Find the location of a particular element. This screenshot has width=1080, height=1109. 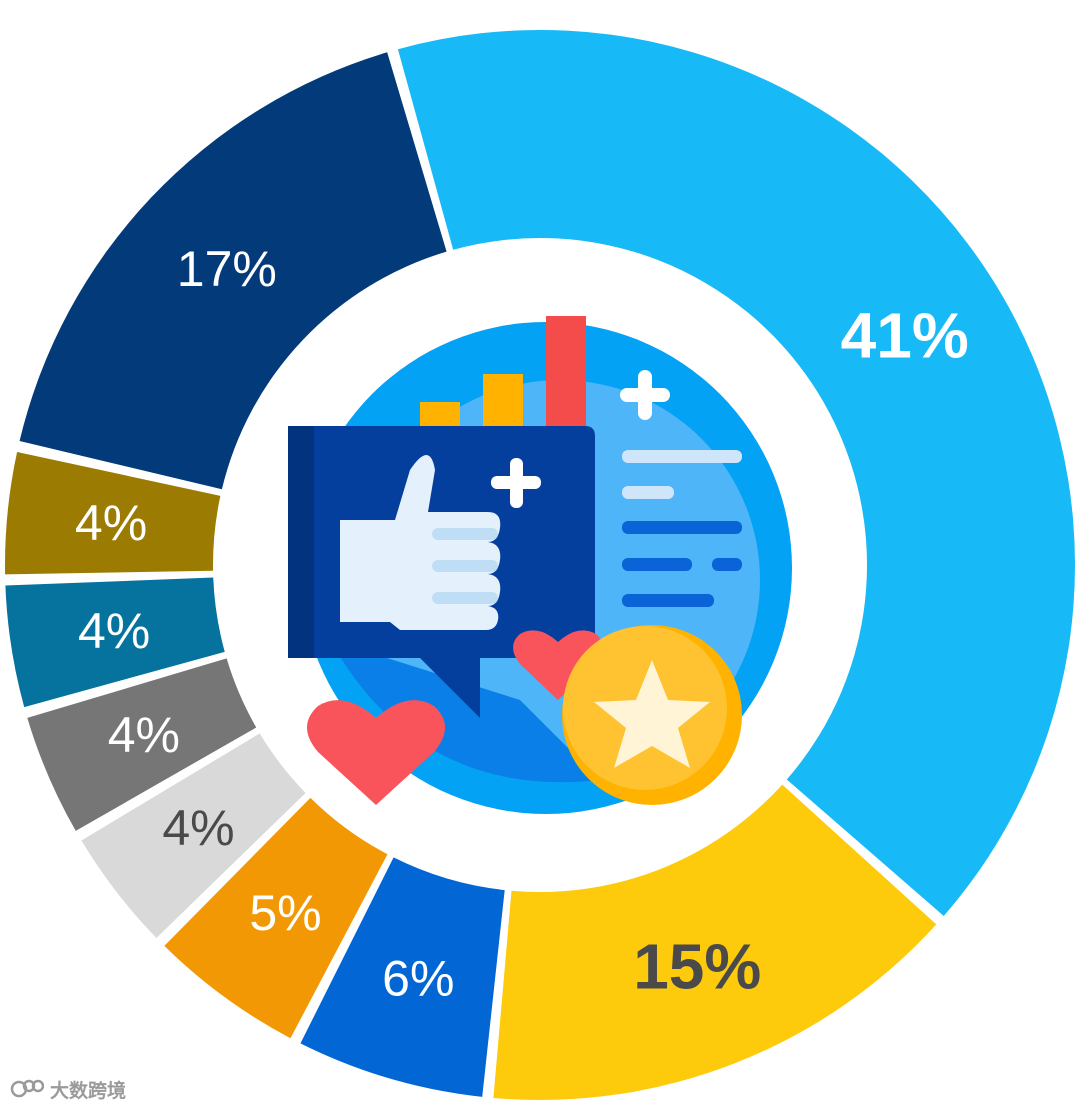

slice-label-4: 5% is located at coordinates (285, 913).